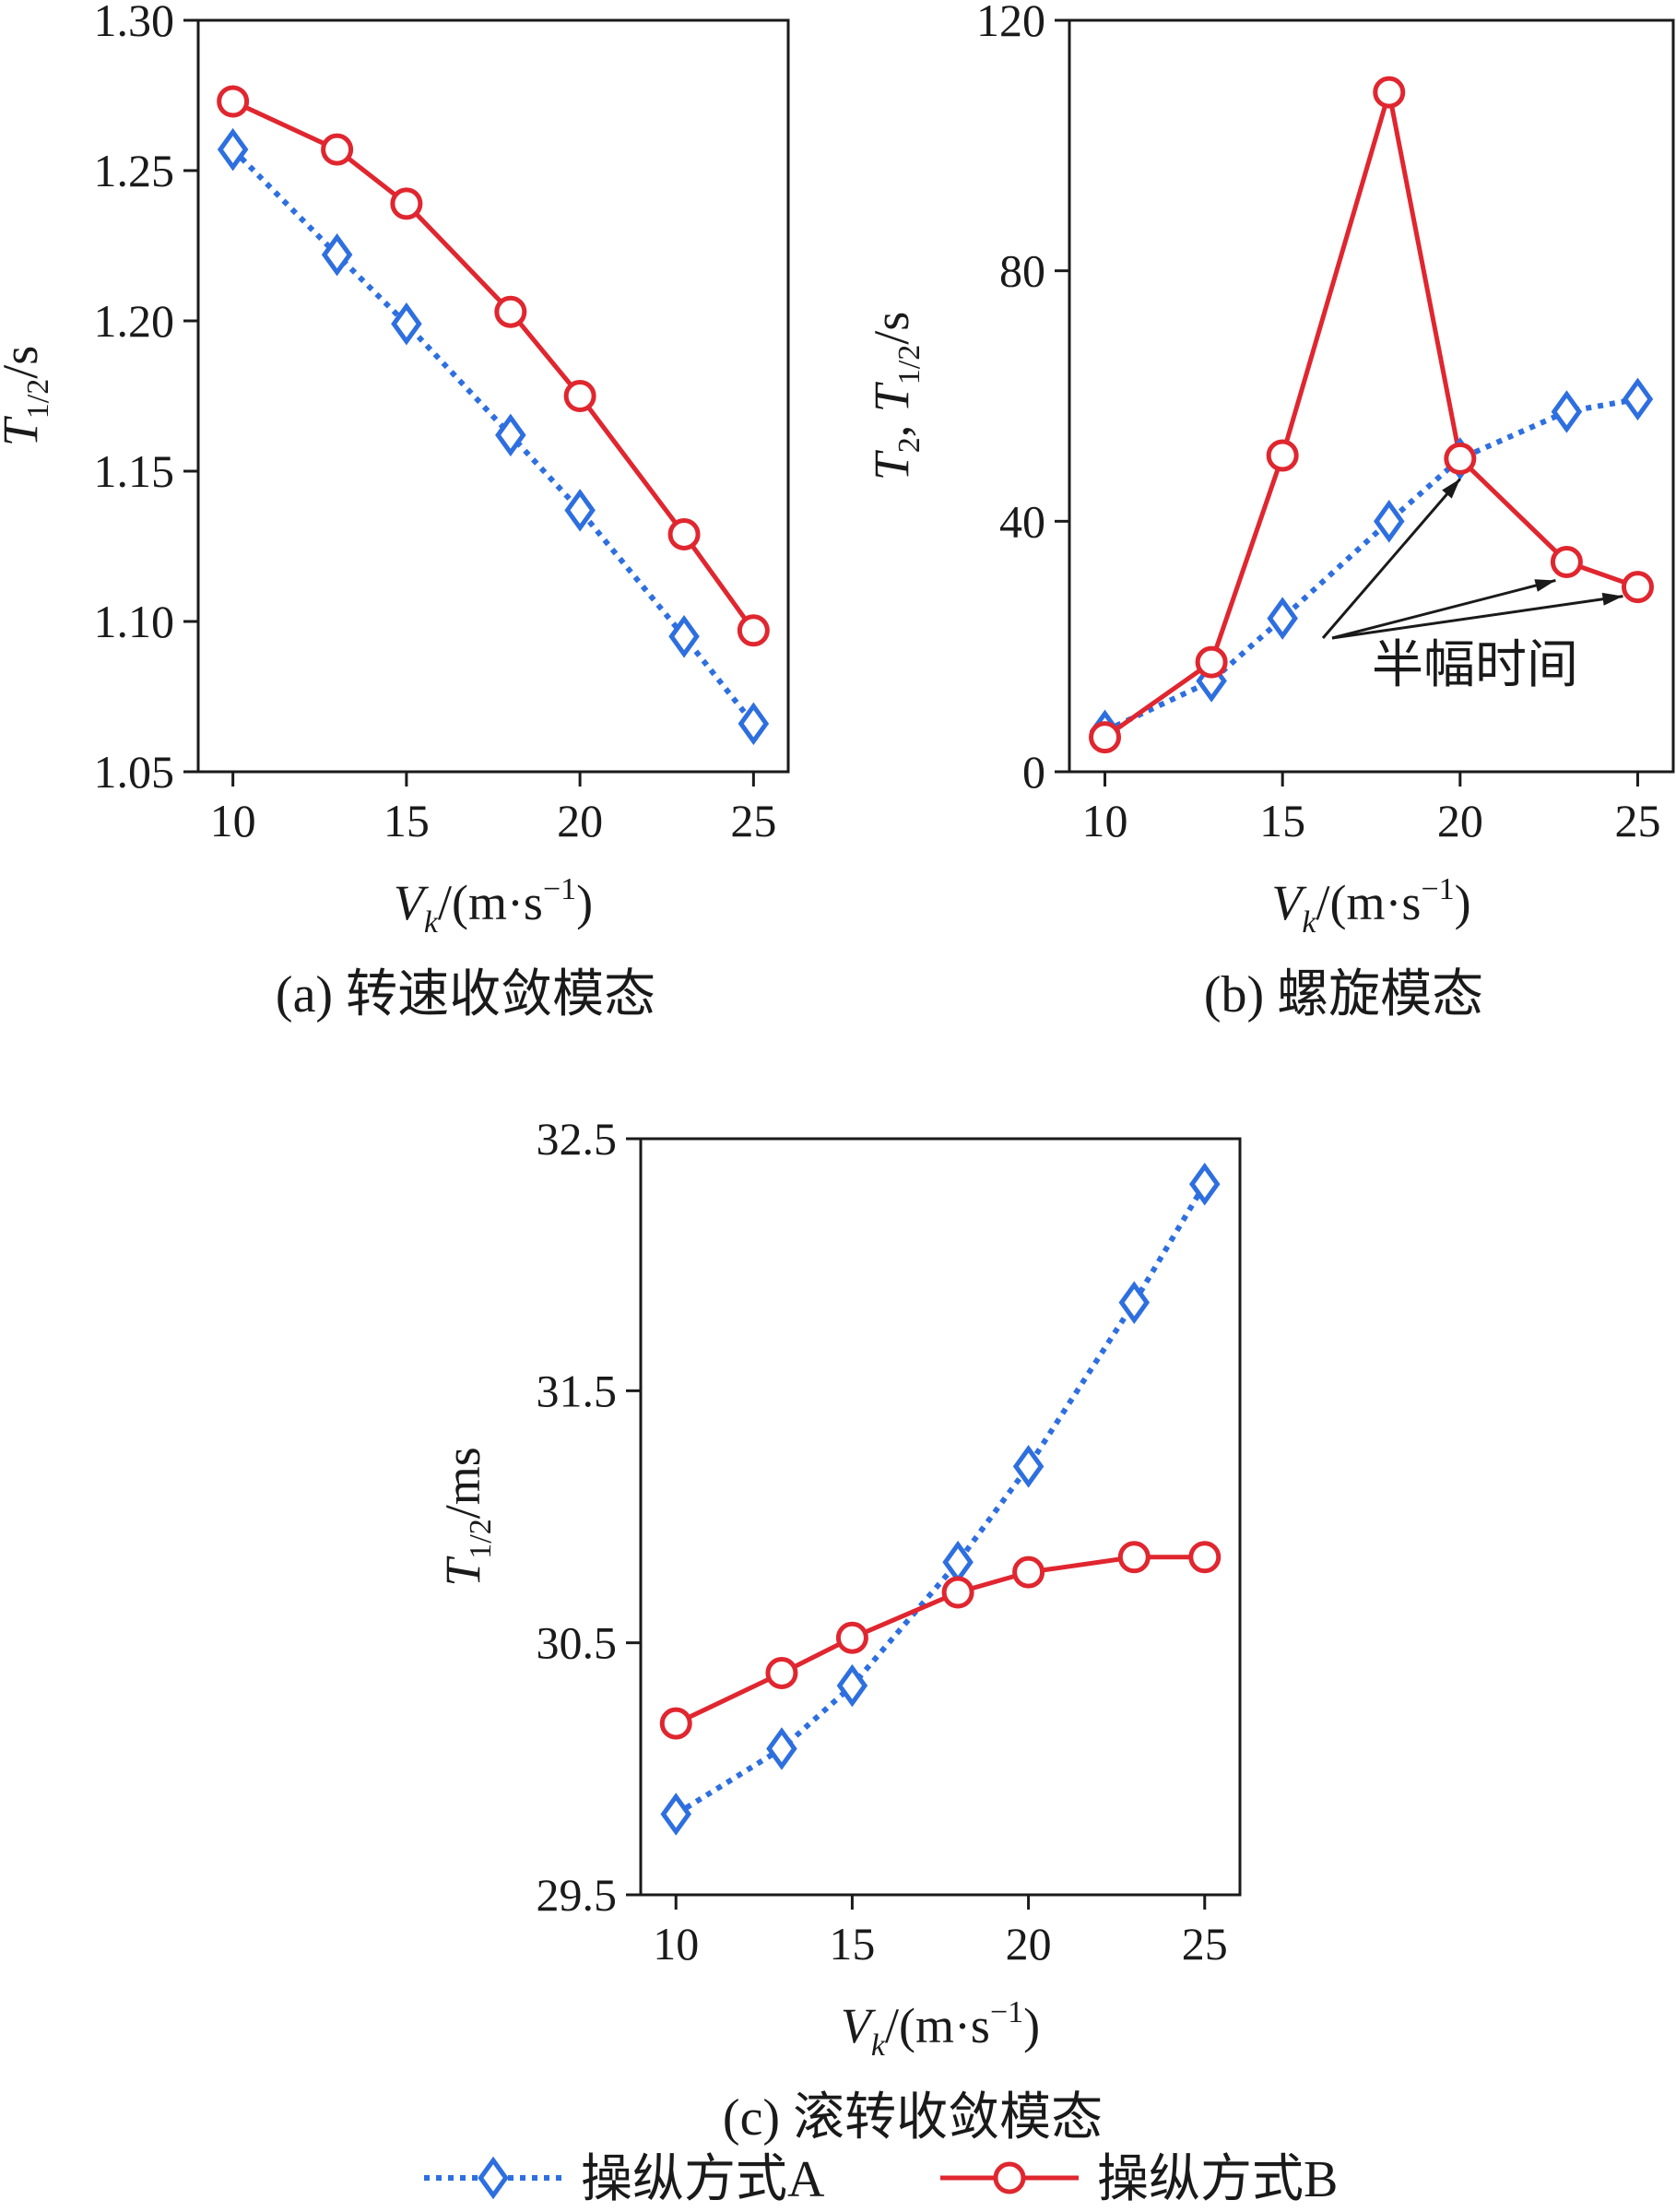  Describe the element at coordinates (1460, 821) in the screenshot. I see `x-tick-label-b-20: 20` at that location.